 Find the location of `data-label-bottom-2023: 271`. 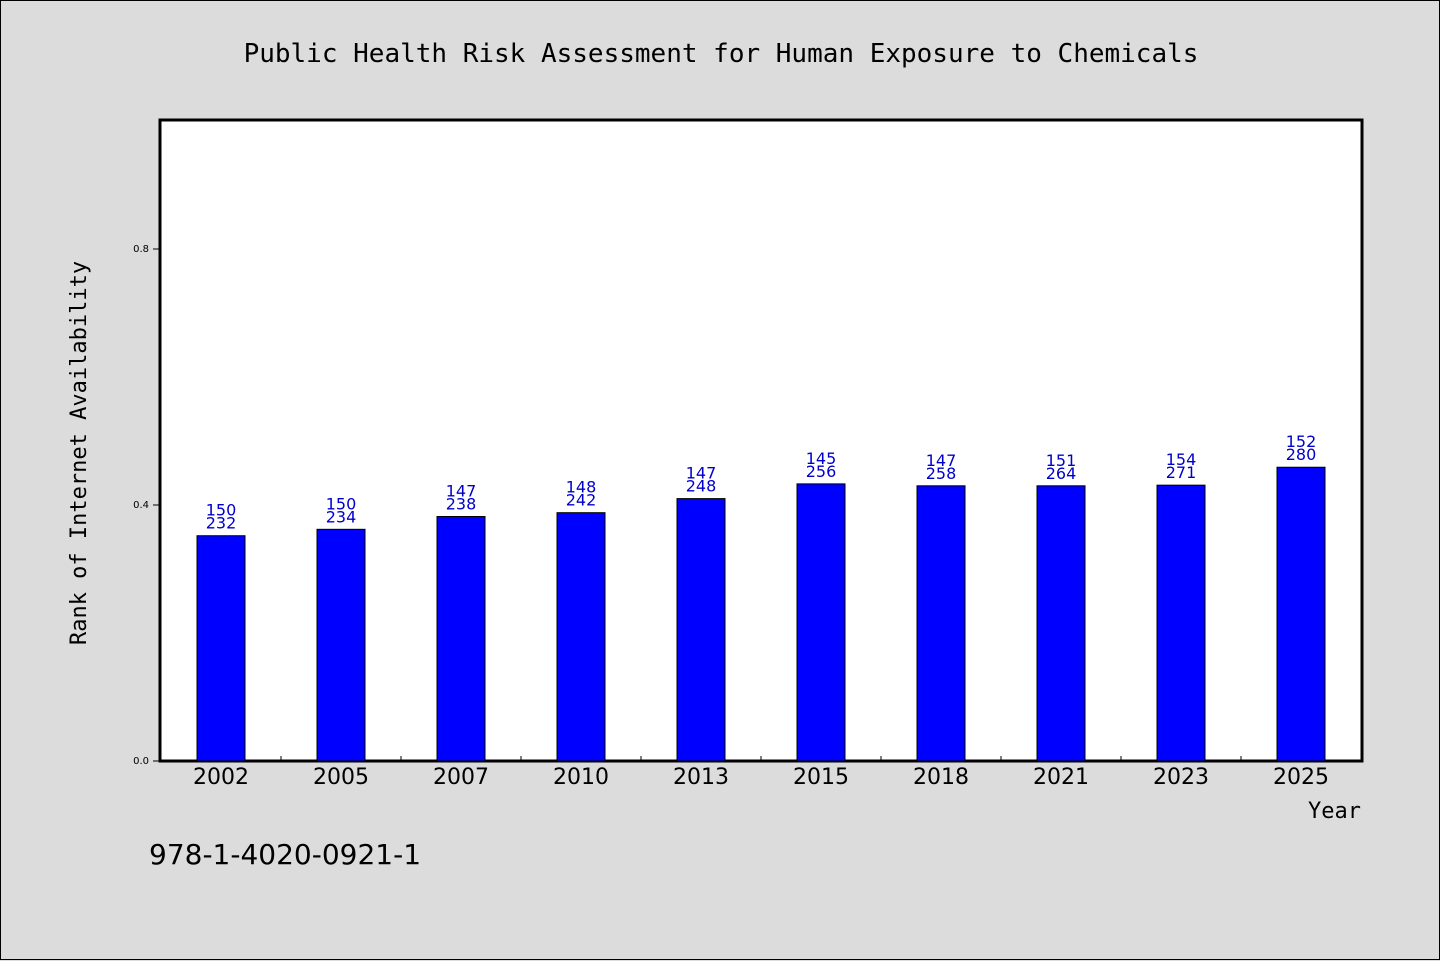

data-label-bottom-2023: 271 is located at coordinates (1181, 472).